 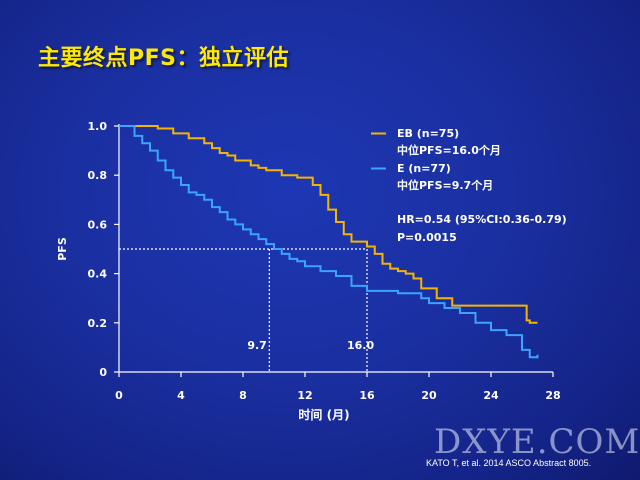 What do you see at coordinates (445, 185) in the screenshot?
I see `legend-median: 中位PFS=9.7个月` at bounding box center [445, 185].